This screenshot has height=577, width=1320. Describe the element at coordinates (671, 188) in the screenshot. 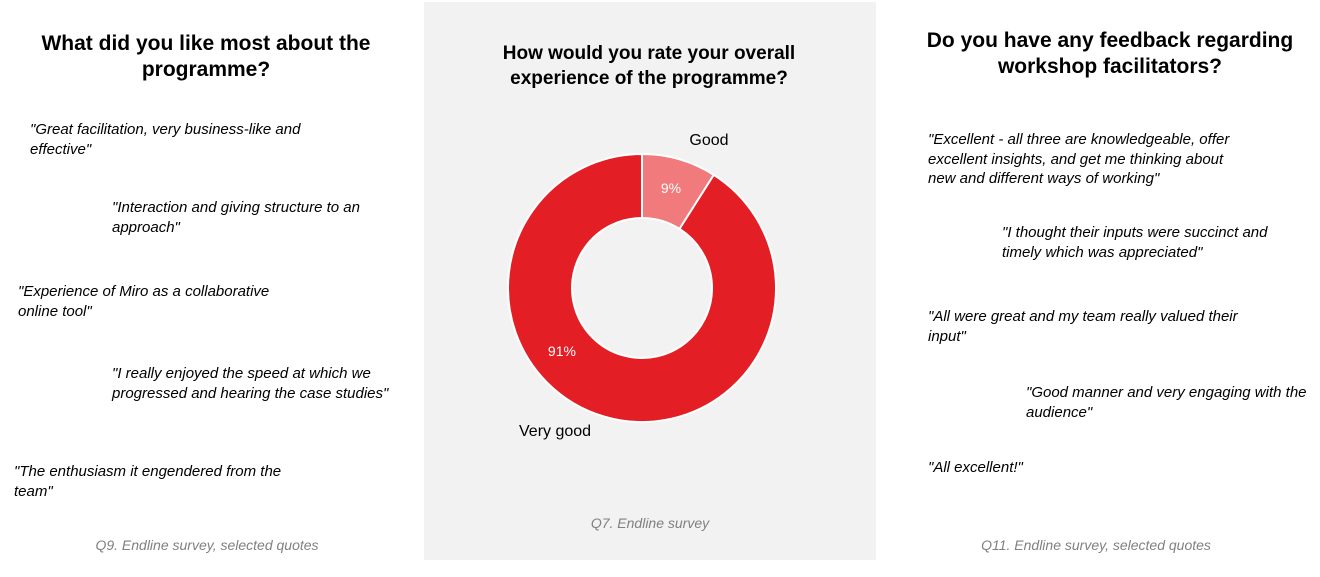

I see `data-label-good: 9%` at that location.